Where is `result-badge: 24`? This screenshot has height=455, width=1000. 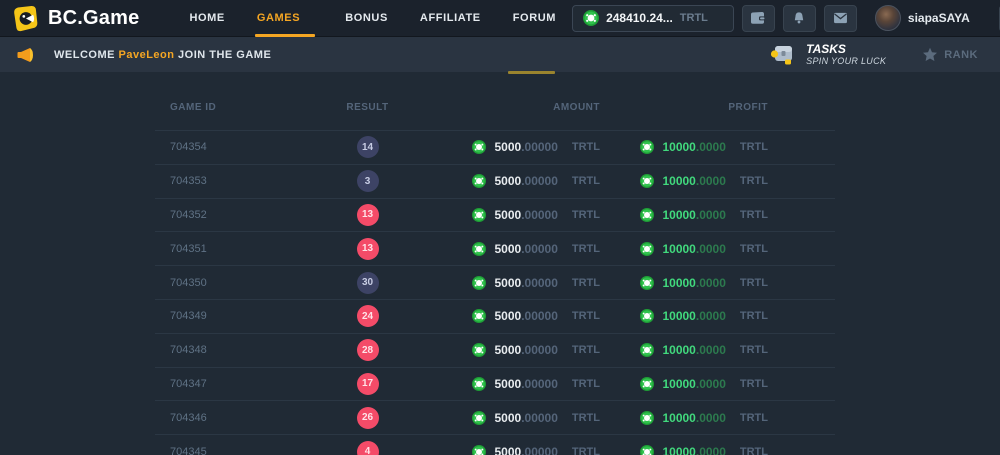 result-badge: 24 is located at coordinates (367, 316).